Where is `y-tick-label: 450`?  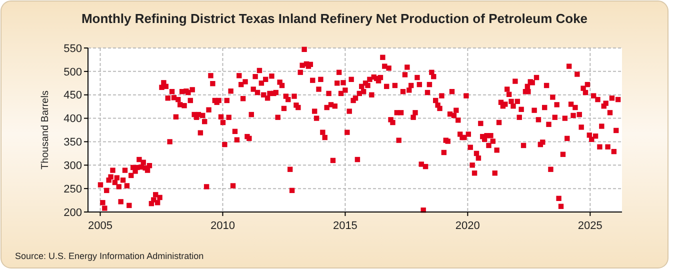
y-tick-label: 450 is located at coordinates (73, 96).